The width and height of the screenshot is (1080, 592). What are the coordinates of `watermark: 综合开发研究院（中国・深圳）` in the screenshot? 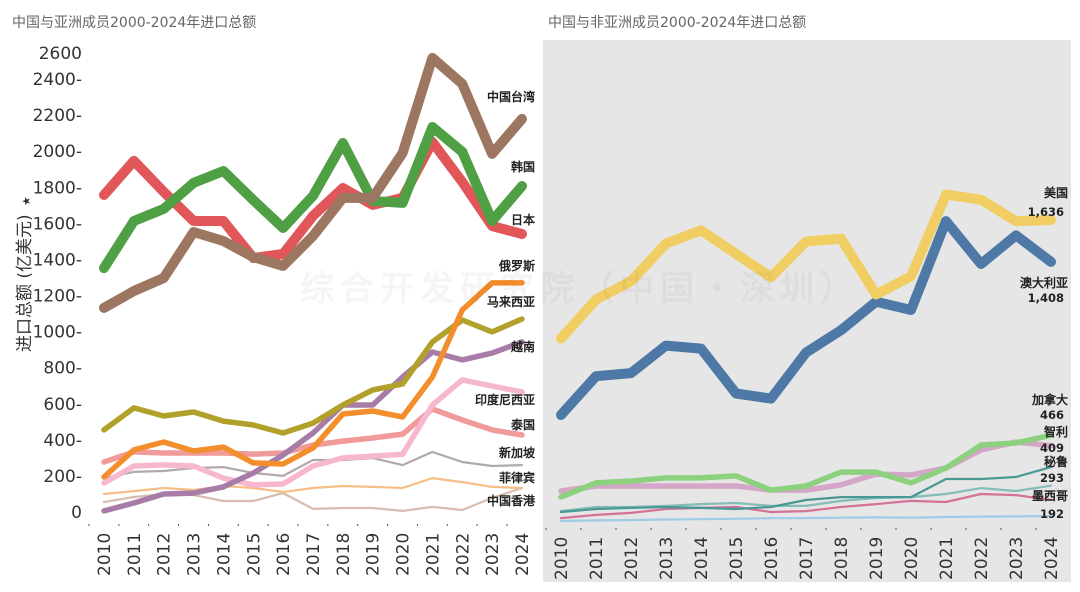 It's located at (580, 289).